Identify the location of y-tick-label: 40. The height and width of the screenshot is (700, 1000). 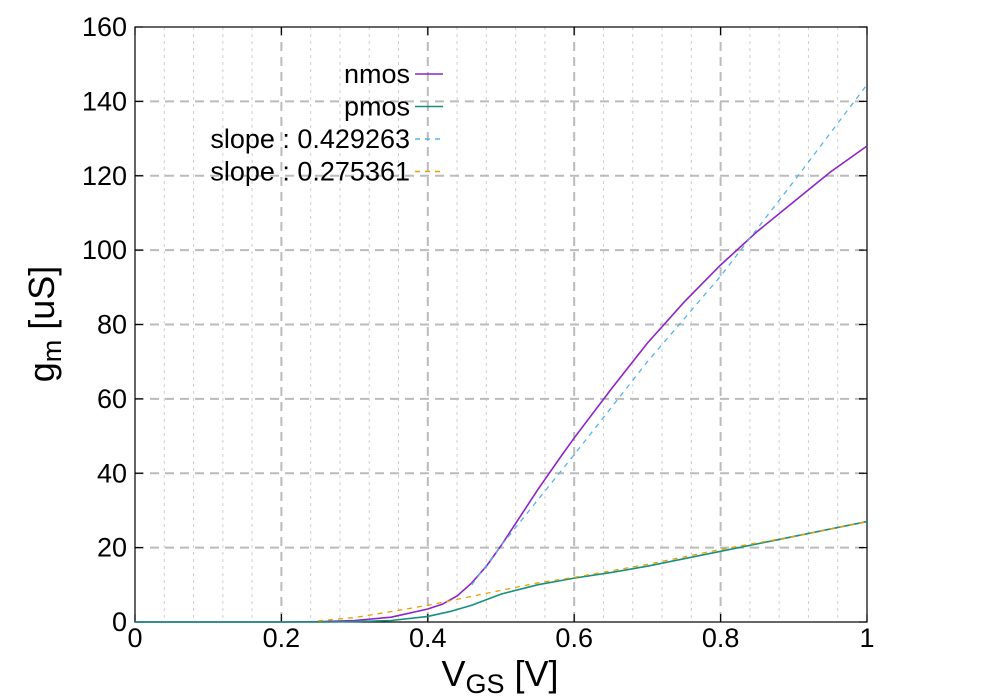
(112, 473).